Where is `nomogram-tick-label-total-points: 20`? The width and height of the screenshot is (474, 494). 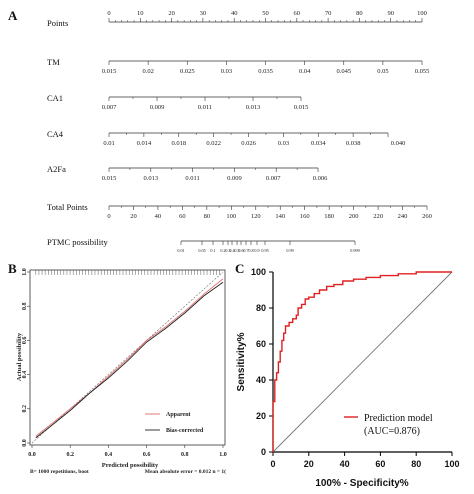
nomogram-tick-label-total-points: 20 is located at coordinates (133, 216).